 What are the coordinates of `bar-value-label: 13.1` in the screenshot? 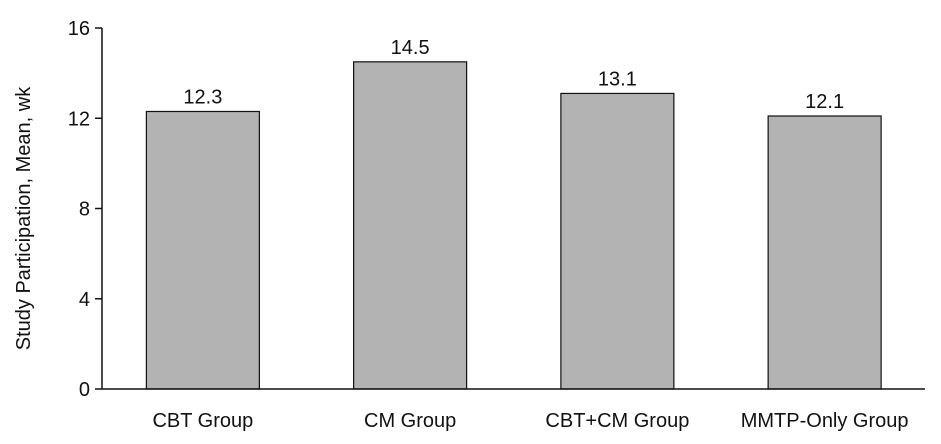 It's located at (617, 79).